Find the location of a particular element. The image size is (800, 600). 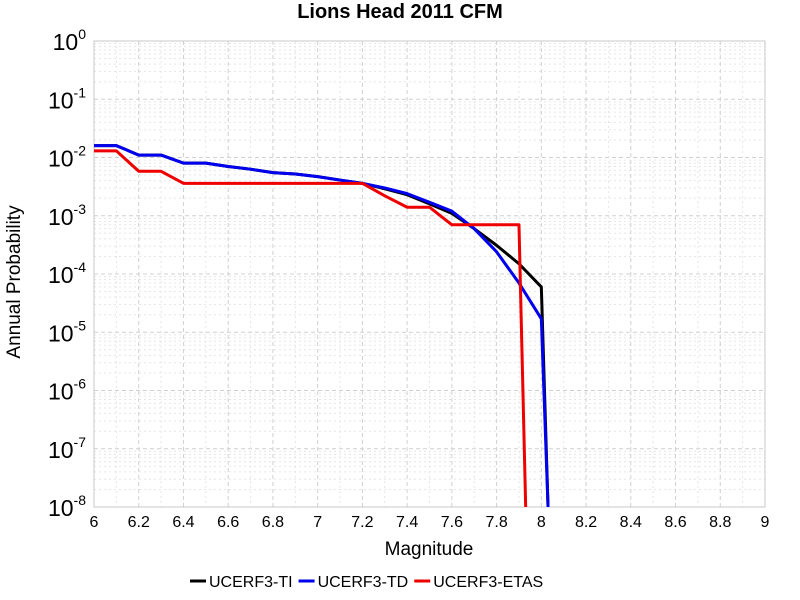

x-tick-label: 7.8 is located at coordinates (496, 522).